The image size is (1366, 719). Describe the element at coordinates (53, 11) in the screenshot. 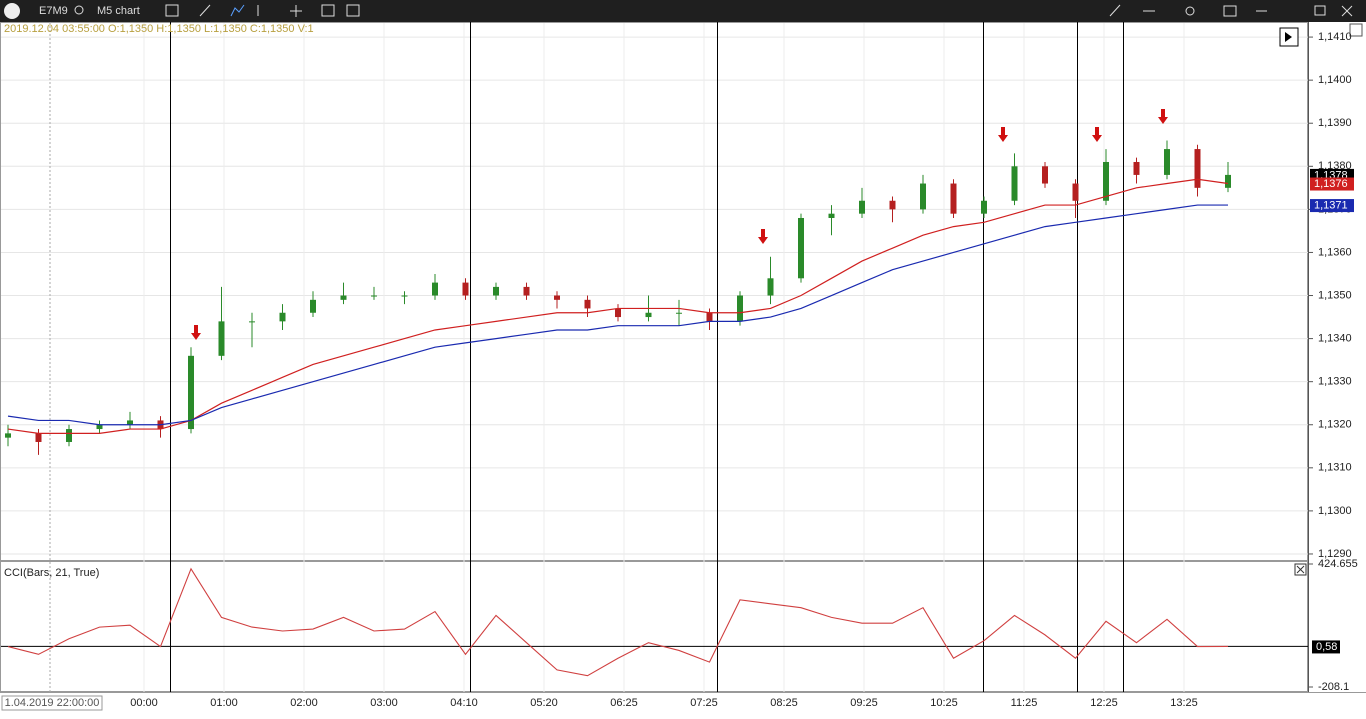

I see `symbol: E7M9` at that location.